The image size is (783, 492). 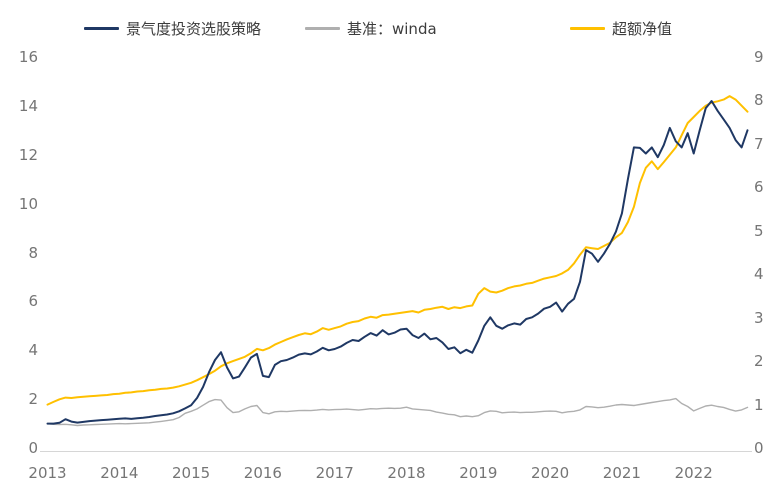 I want to click on y-right-tick-5: 5, so click(x=759, y=230).